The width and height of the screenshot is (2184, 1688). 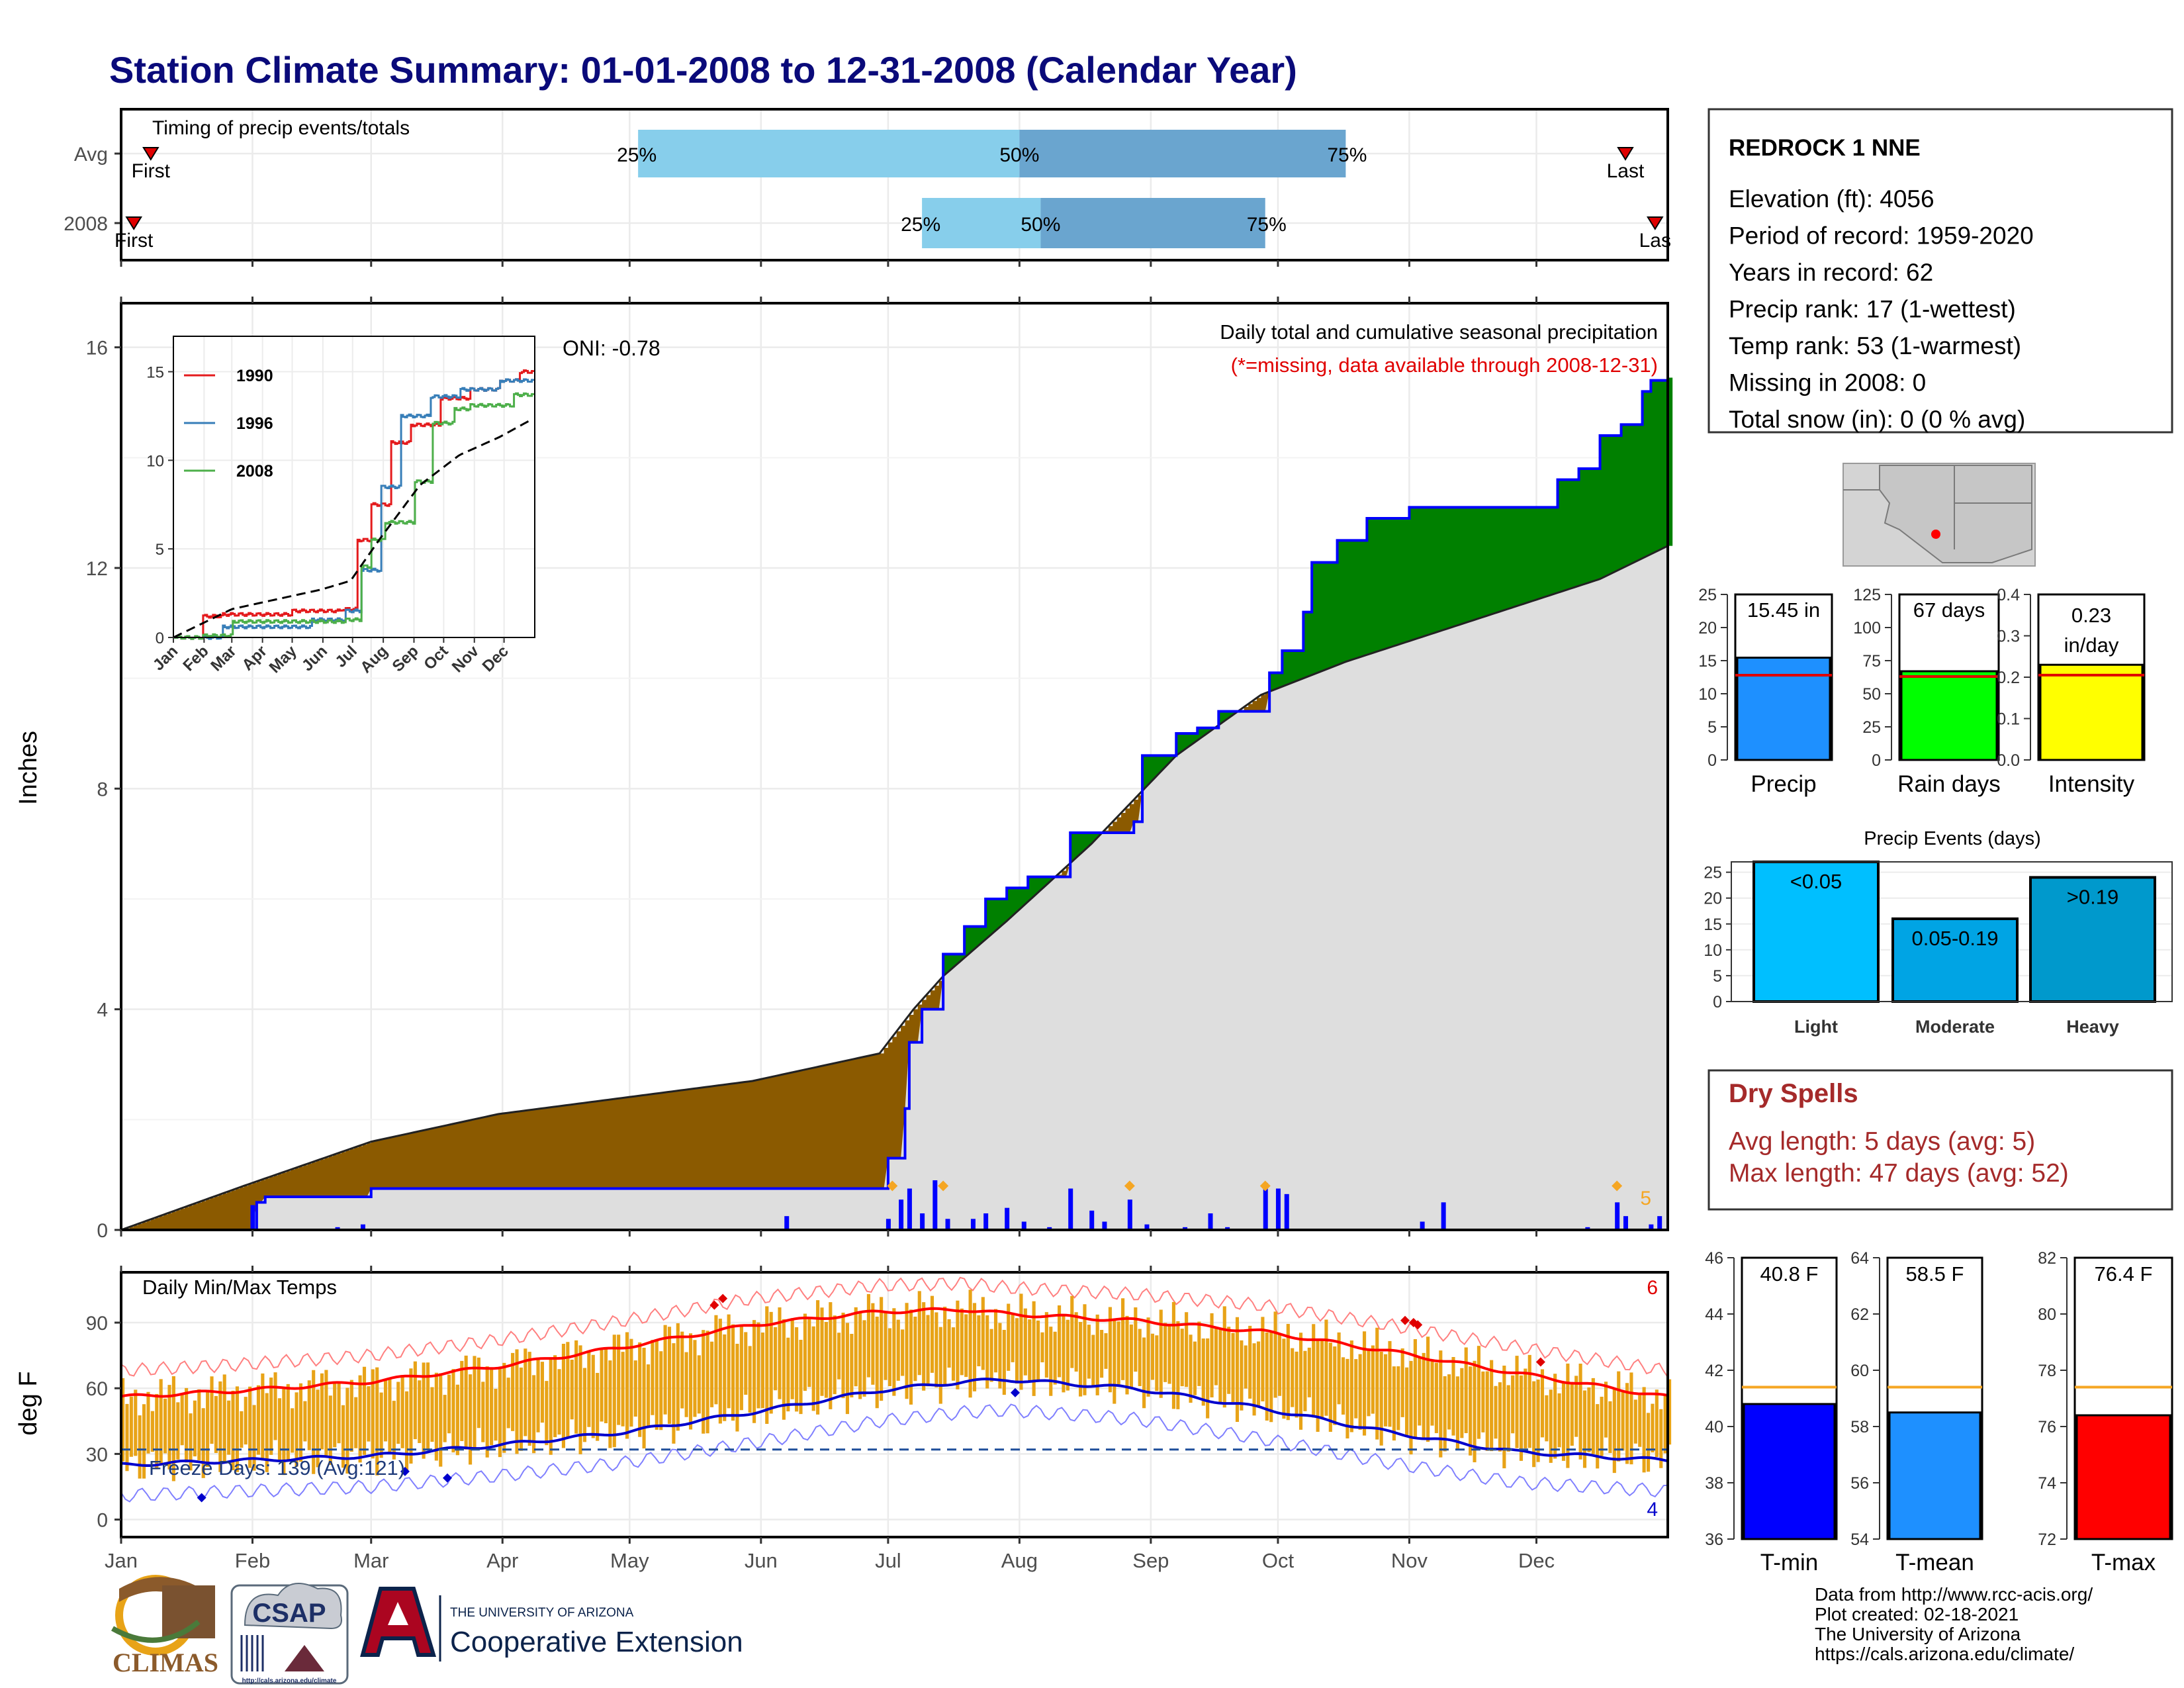 What do you see at coordinates (1867, 628) in the screenshot?
I see `summary-bar-ytick: 100` at bounding box center [1867, 628].